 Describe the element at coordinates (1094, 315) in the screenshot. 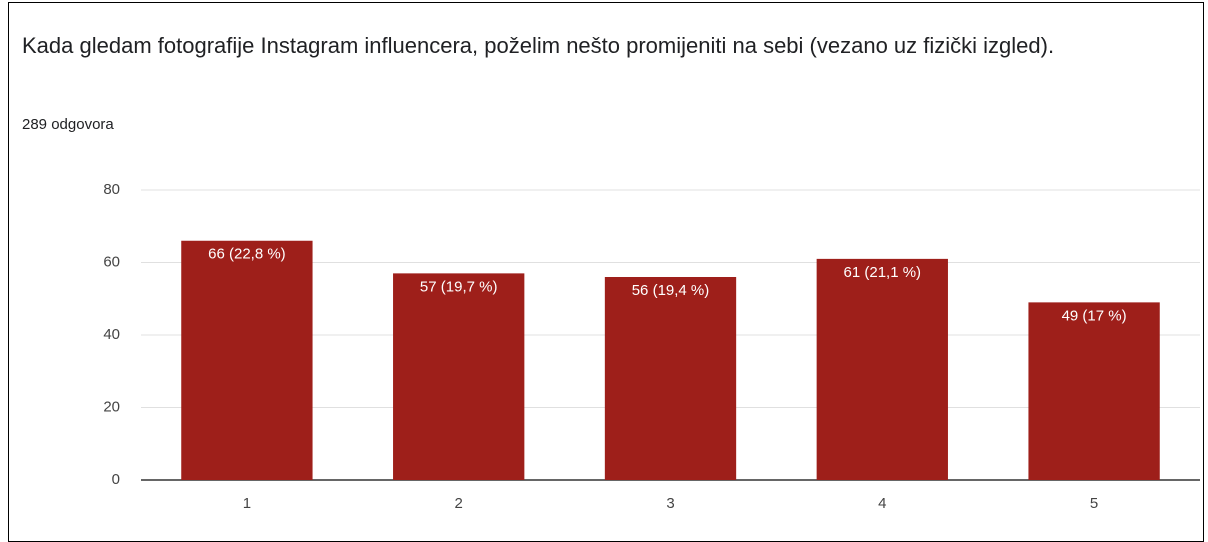

I see `data-label: 49 (17 %)` at that location.